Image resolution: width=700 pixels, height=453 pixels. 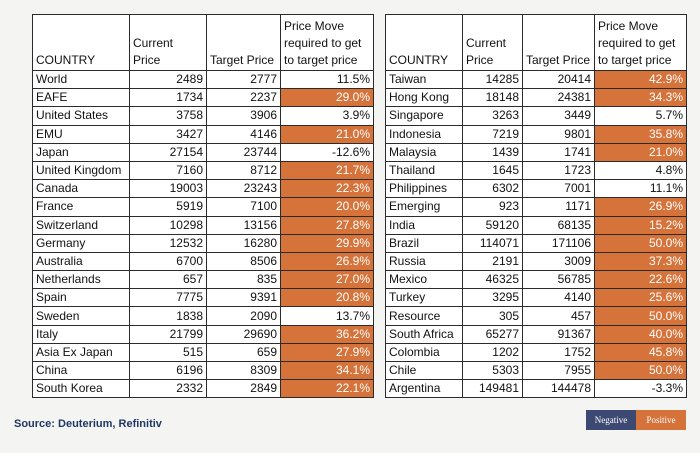 What do you see at coordinates (81, 207) in the screenshot?
I see `country-cell: France` at bounding box center [81, 207].